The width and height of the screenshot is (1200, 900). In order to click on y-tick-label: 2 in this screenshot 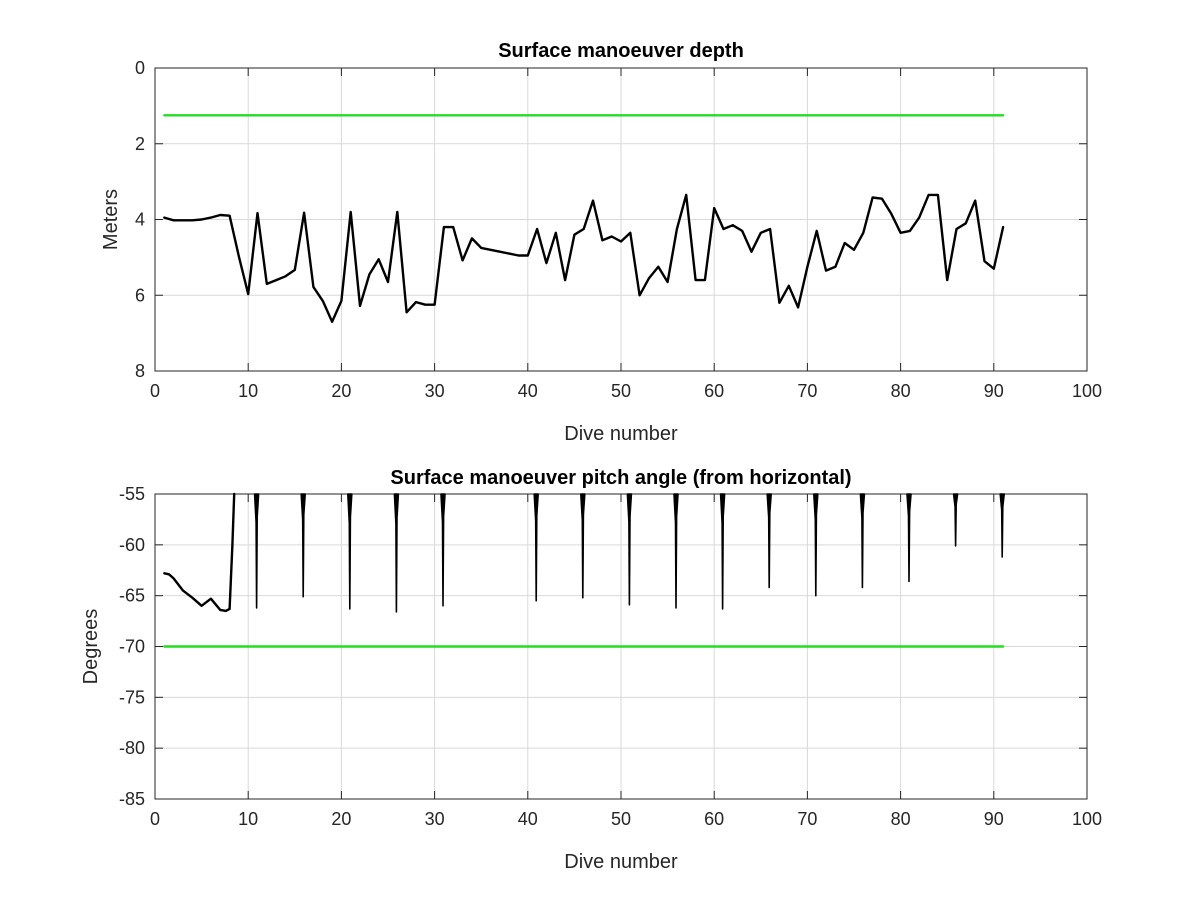, I will do `click(140, 144)`.